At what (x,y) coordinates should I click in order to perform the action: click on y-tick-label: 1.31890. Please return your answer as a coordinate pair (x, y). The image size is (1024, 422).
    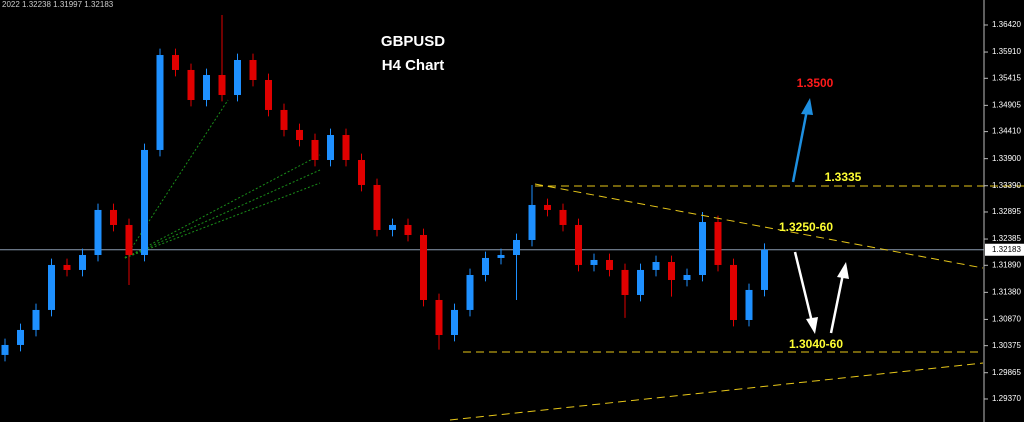
    Looking at the image, I should click on (1006, 264).